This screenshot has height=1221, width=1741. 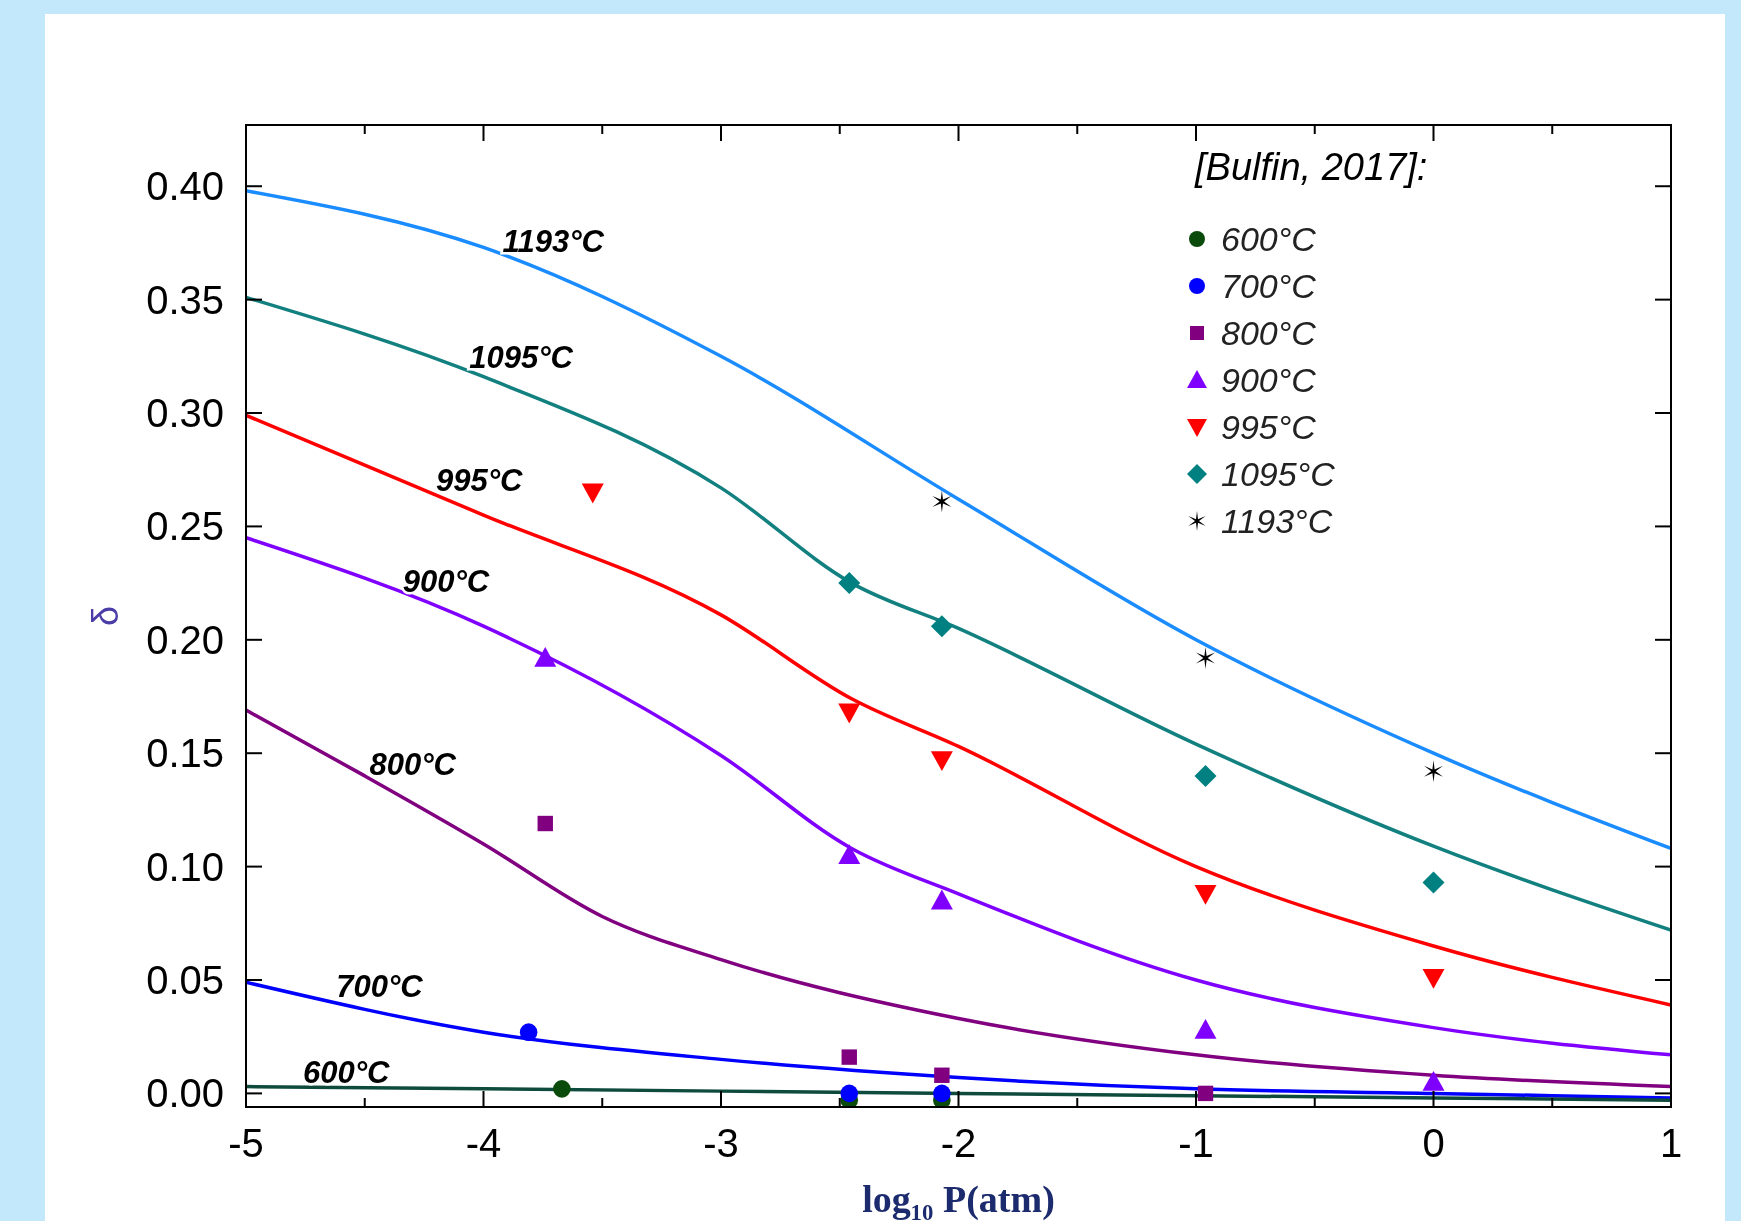 I want to click on annotation: 1095°C, so click(x=521, y=357).